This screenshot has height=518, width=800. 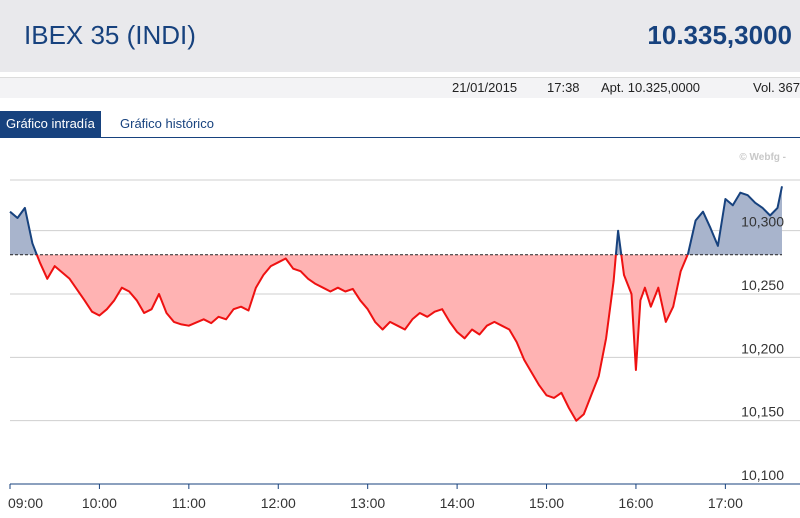 I want to click on x-tick-label-6: 15:00, so click(x=546, y=503).